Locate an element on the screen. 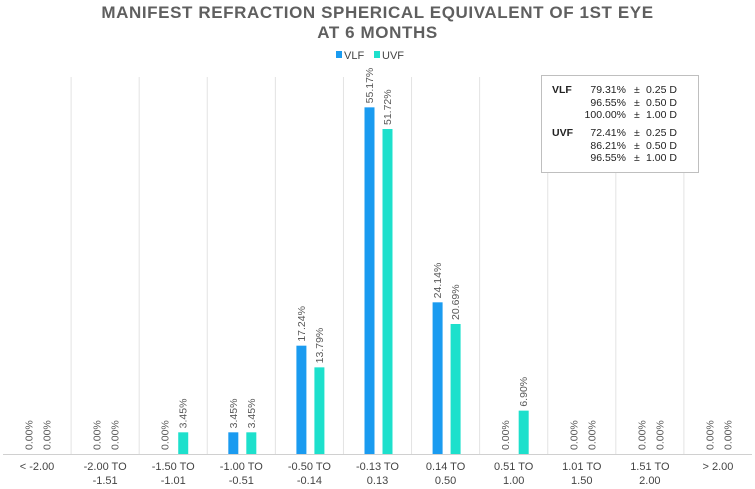 This screenshot has height=489, width=755. stats-row: 96.55% ±0.50 D is located at coordinates (622, 103).